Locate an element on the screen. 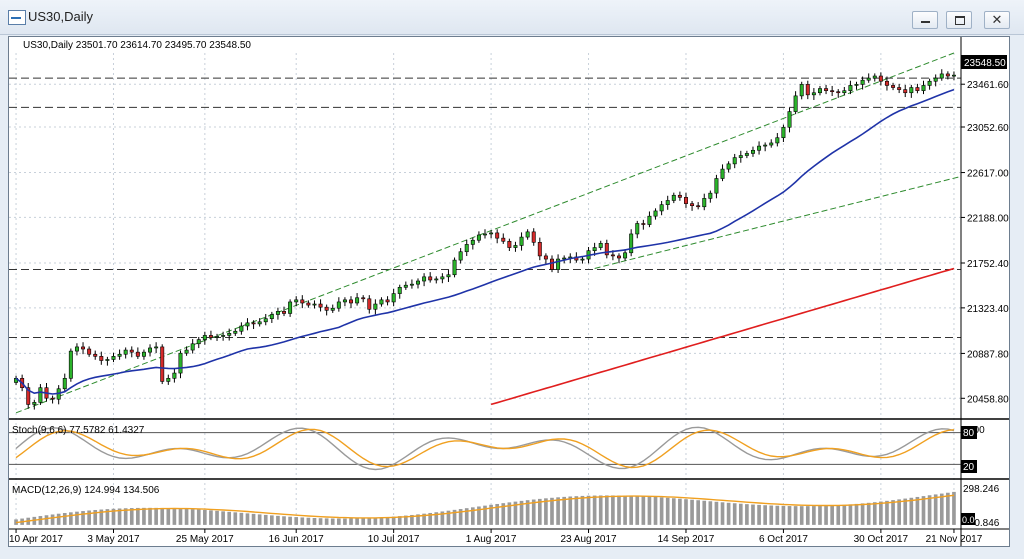 Image resolution: width=1024 pixels, height=559 pixels. time-axis-label: 23 Aug 2017 is located at coordinates (588, 539).